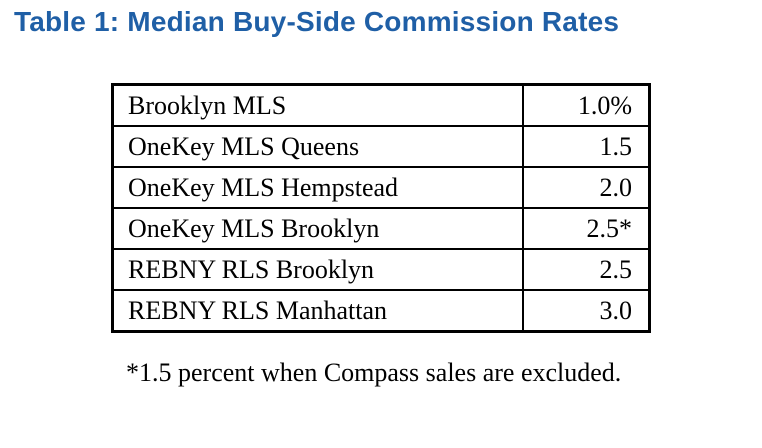  I want to click on table-row: REBNY RLS Brooklyn 2.5, so click(381, 269).